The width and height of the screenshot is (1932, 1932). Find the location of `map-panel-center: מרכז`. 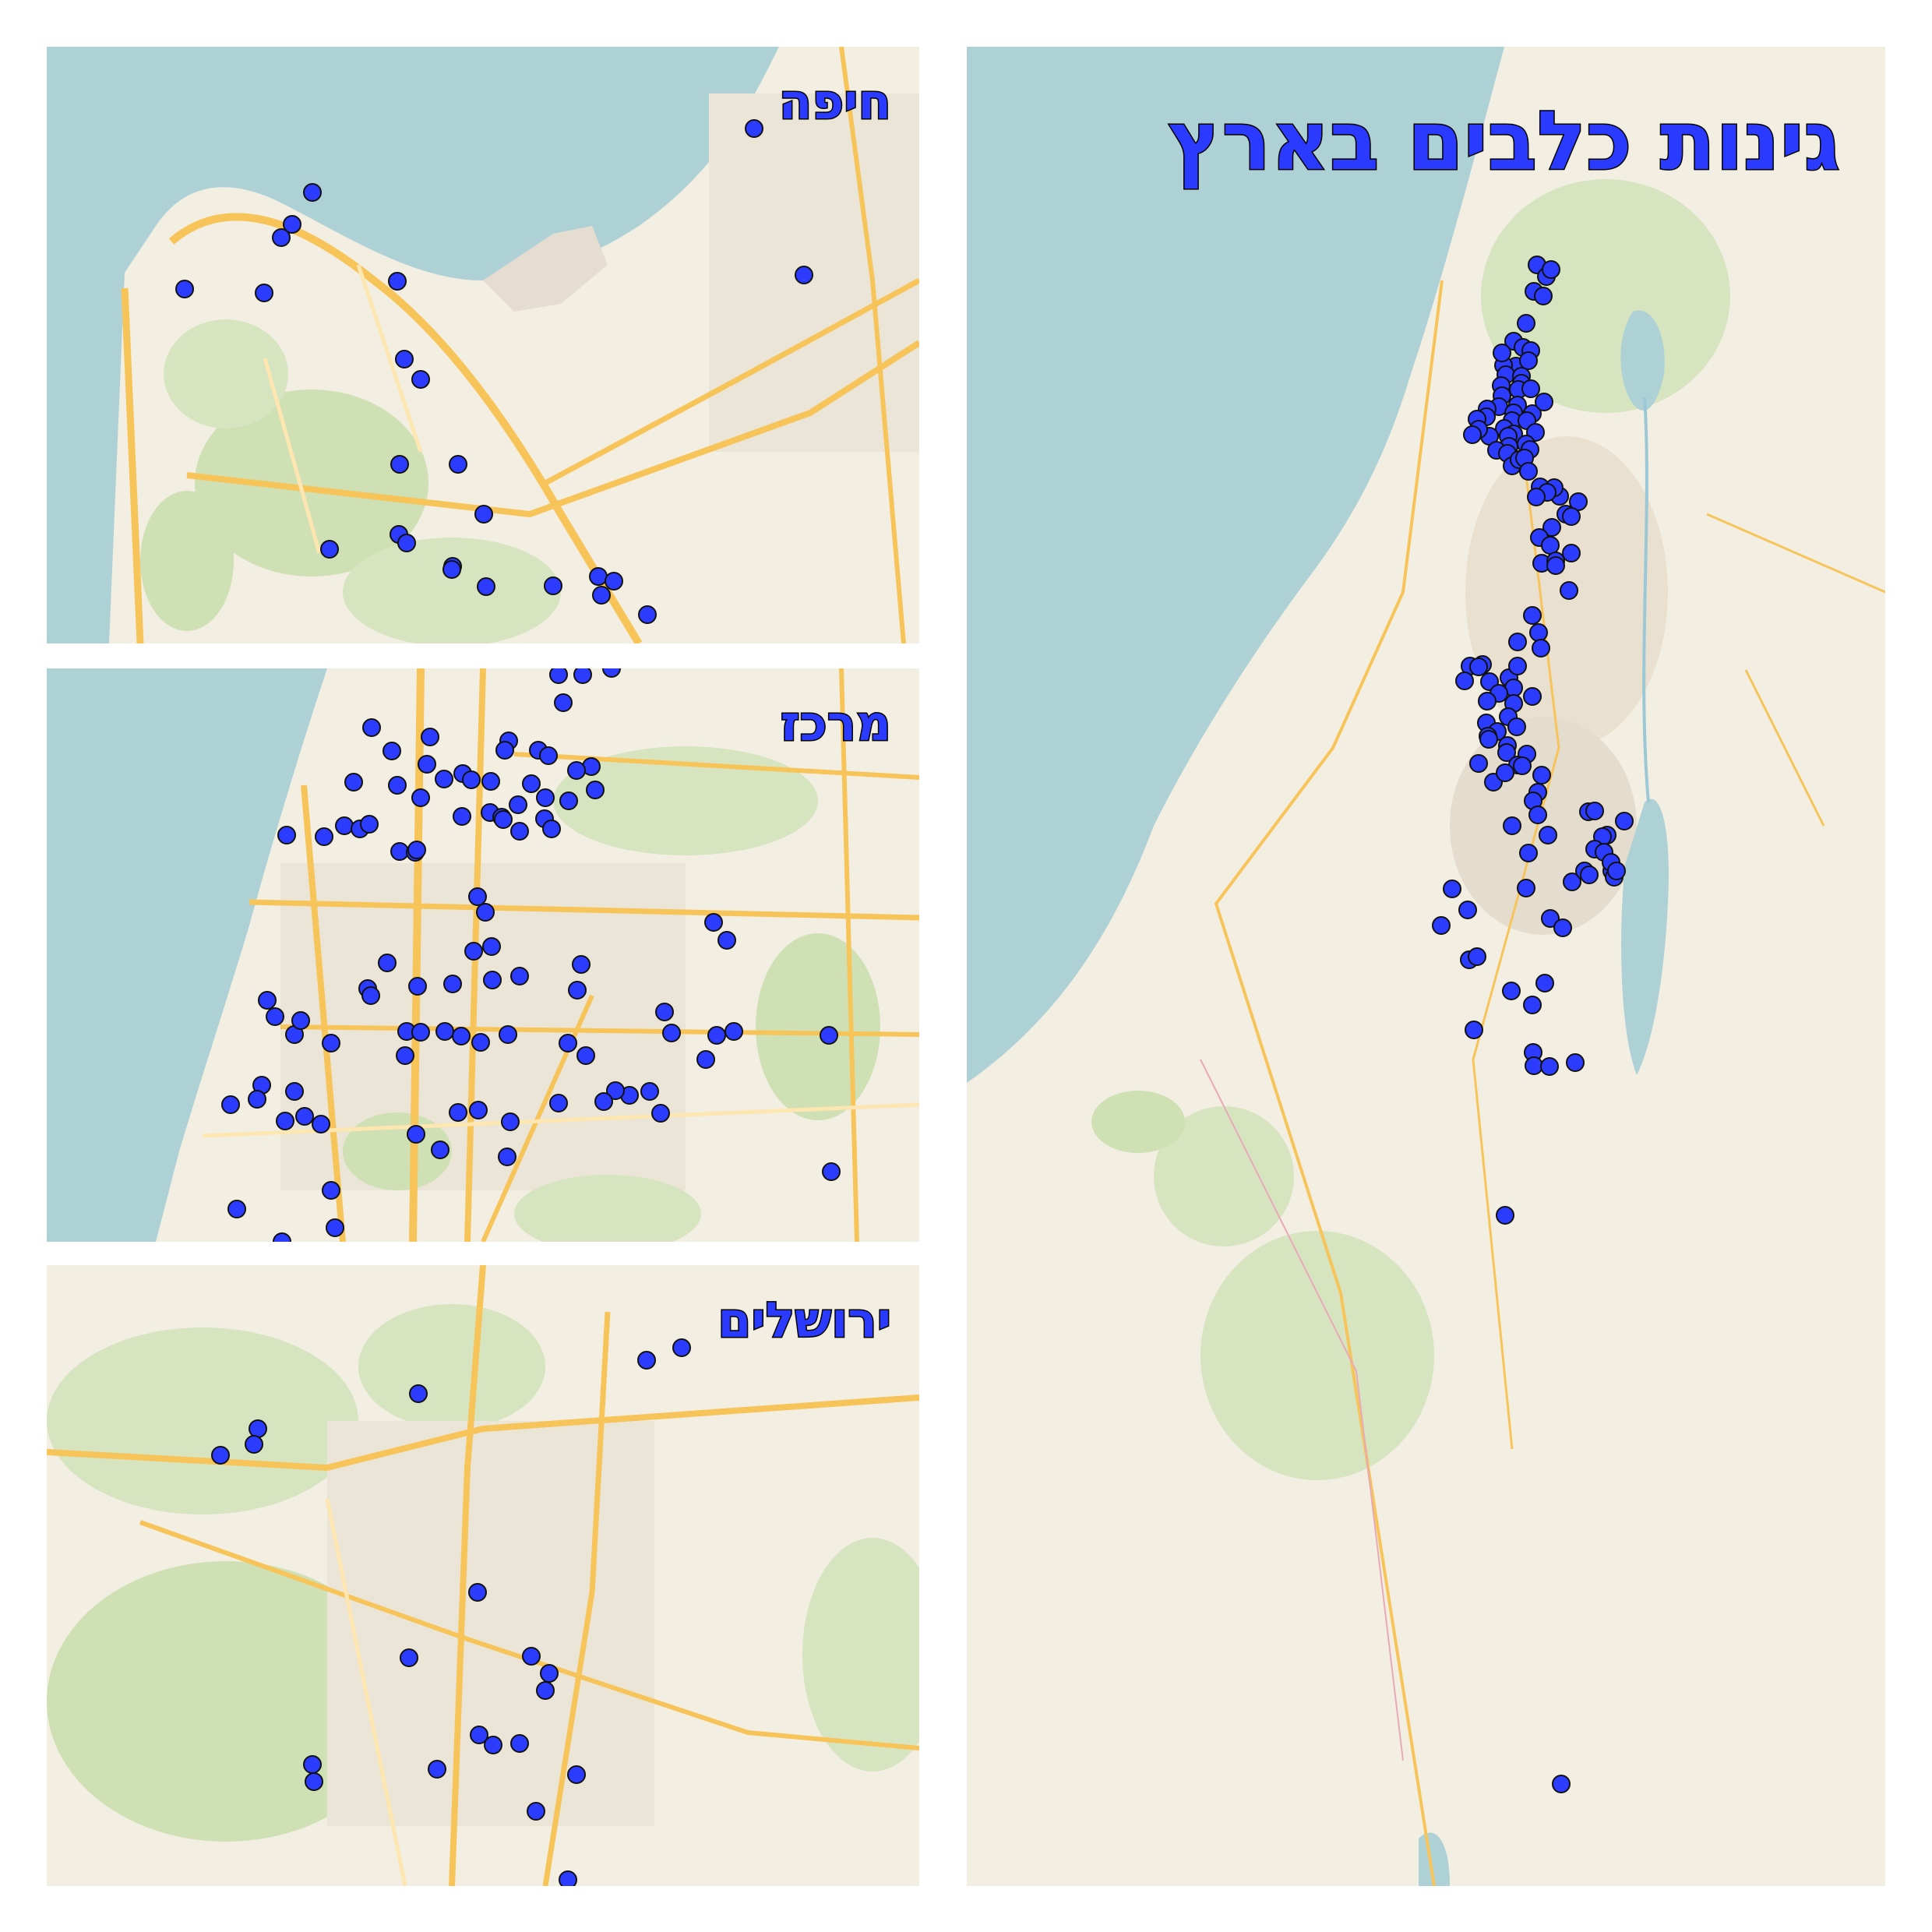

map-panel-center: מרכז is located at coordinates (483, 955).